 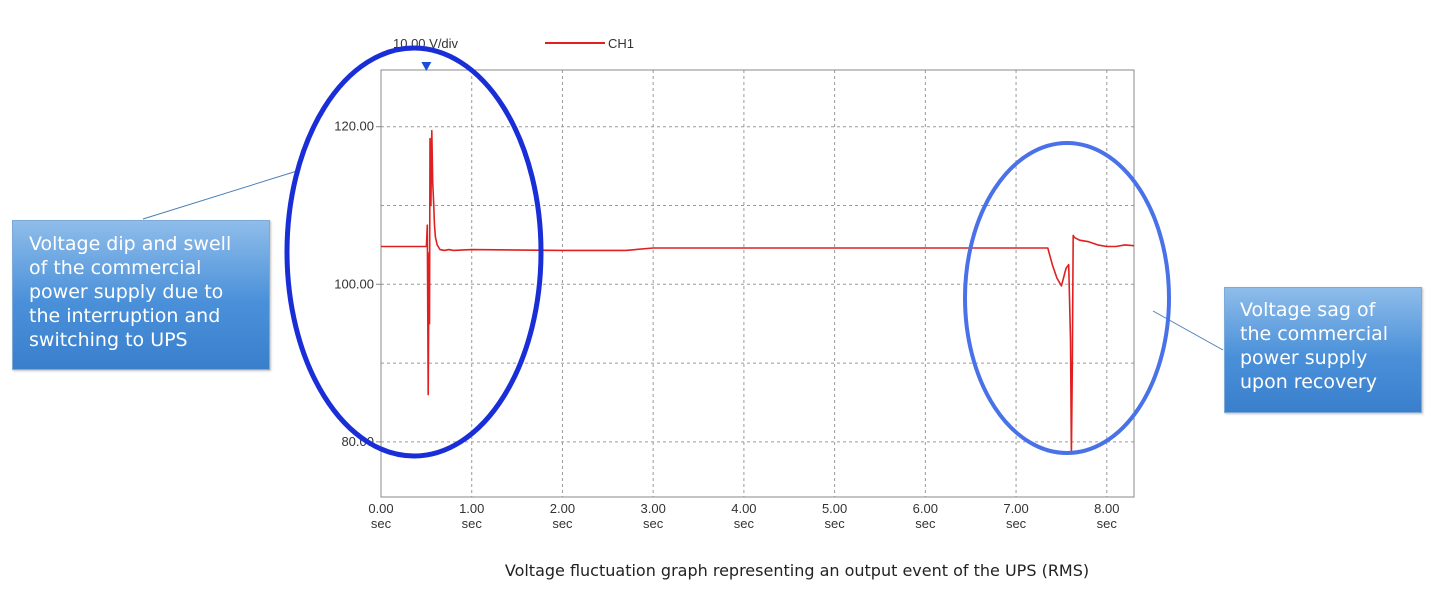 I want to click on x-tick-label: 8.00, so click(x=1106, y=508).